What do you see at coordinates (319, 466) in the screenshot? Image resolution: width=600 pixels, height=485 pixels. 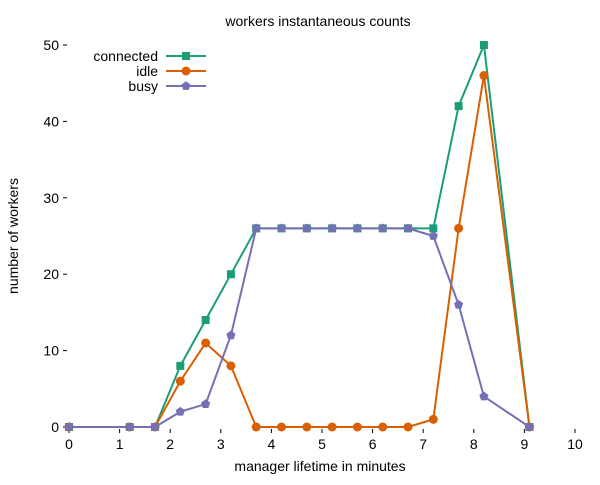 I see `x-axis-label: manager lifetime in minutes` at bounding box center [319, 466].